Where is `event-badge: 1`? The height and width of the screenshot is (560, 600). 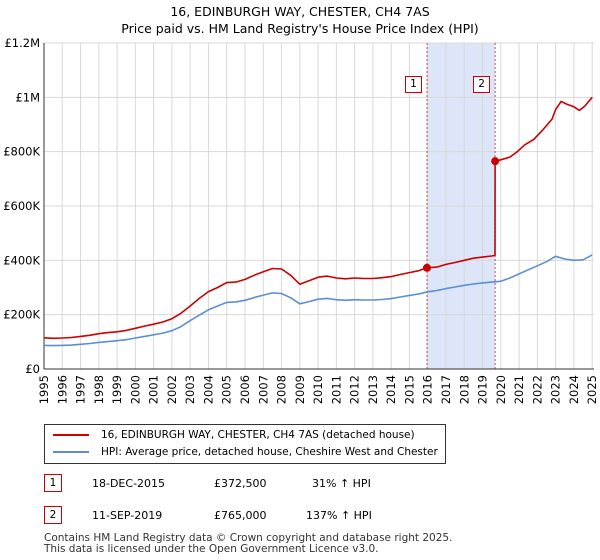 event-badge: 1 is located at coordinates (413, 84).